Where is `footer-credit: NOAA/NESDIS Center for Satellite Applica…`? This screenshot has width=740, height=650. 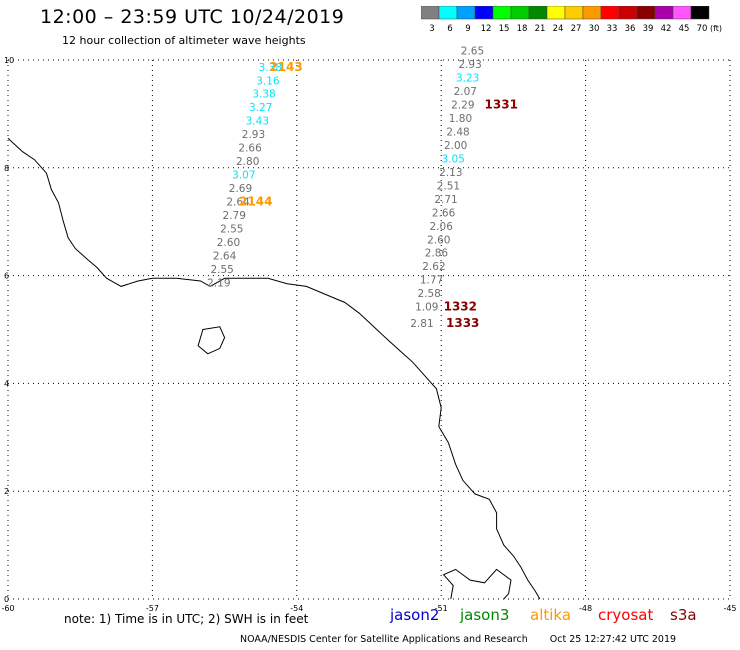
footer-credit: NOAA/NESDIS Center for Satellite Applica… is located at coordinates (458, 639).